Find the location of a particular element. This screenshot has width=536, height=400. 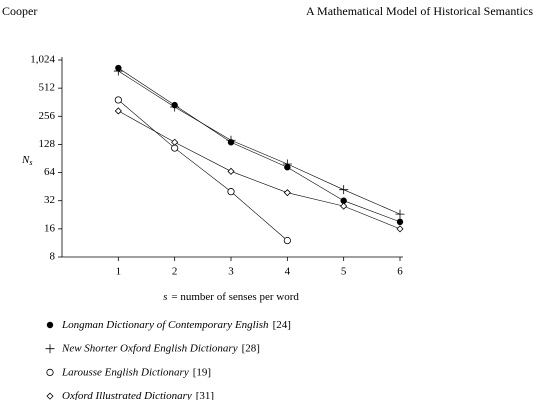

y-tick-label: 128 is located at coordinates (47, 144).